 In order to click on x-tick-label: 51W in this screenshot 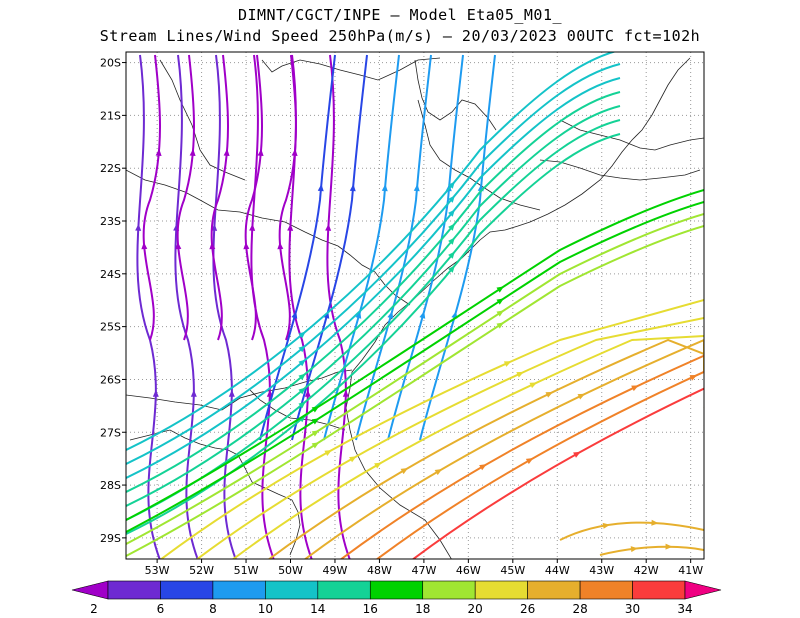, I will do `click(246, 570)`.